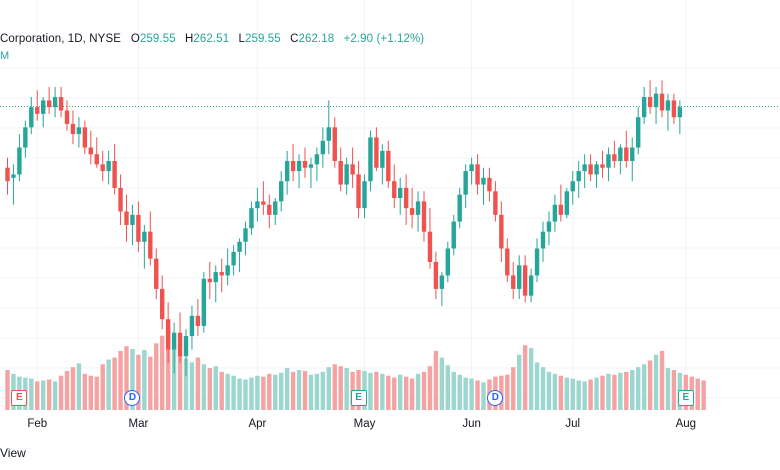 The width and height of the screenshot is (780, 470). I want to click on high-label: H, so click(189, 39).